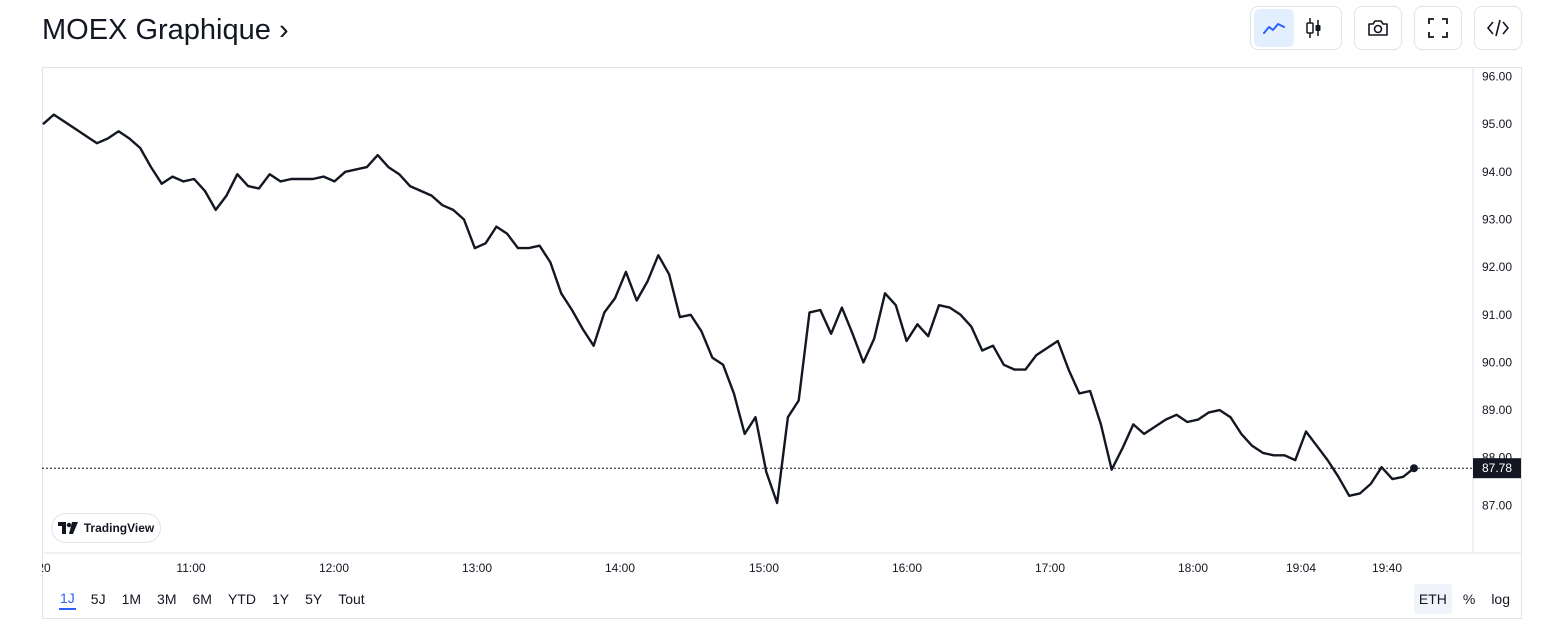 The width and height of the screenshot is (1556, 626). Describe the element at coordinates (1497, 219) in the screenshot. I see `price-tick-label: 93.00` at that location.